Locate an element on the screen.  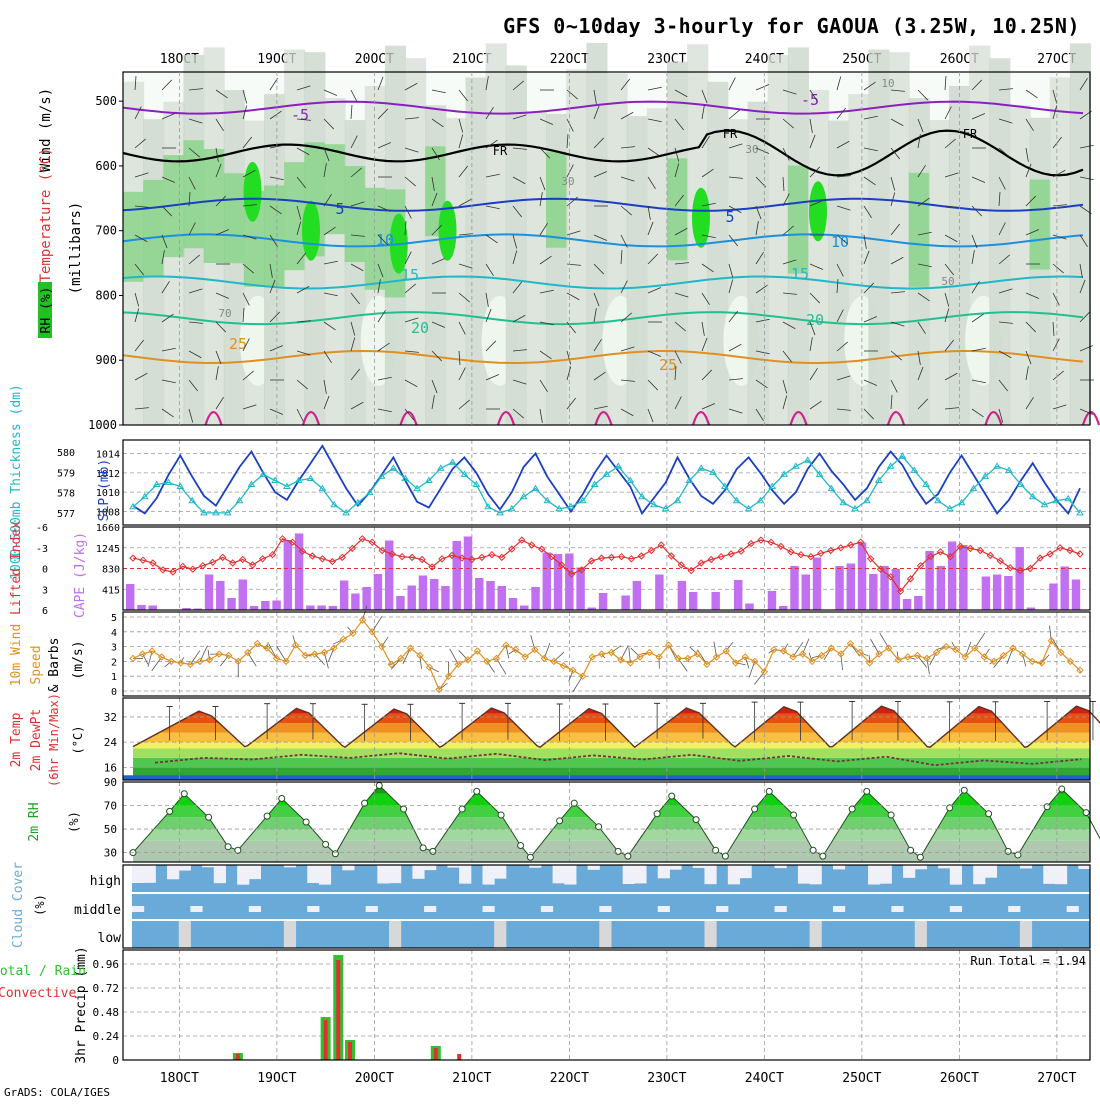
rh-axis-label: RH (%) is located at coordinates (46, 310).